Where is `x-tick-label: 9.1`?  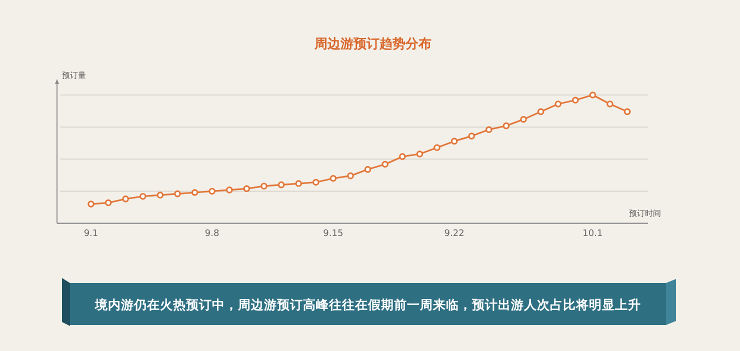 x-tick-label: 9.1 is located at coordinates (91, 234).